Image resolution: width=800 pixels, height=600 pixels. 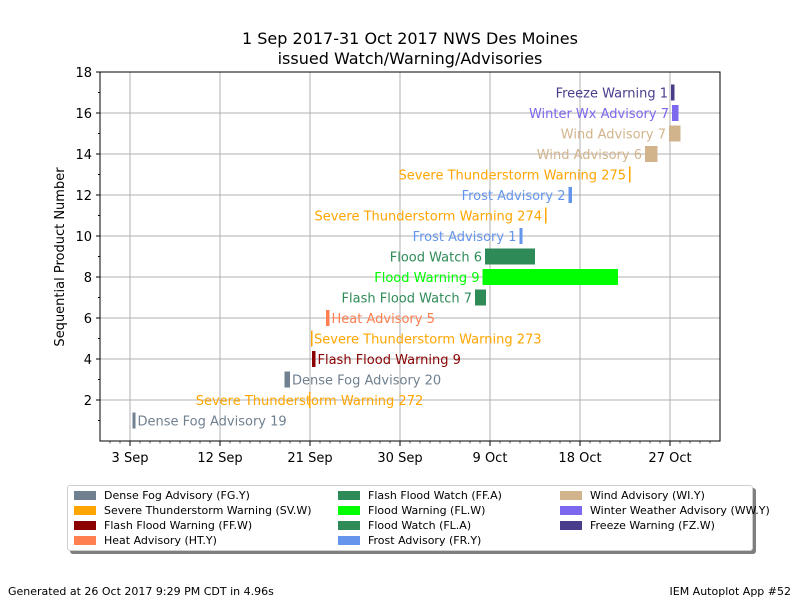 I want to click on chart-title-line1: 1 Sep 2017-31 Oct 2017 NWS Des Moines, so click(x=410, y=38).